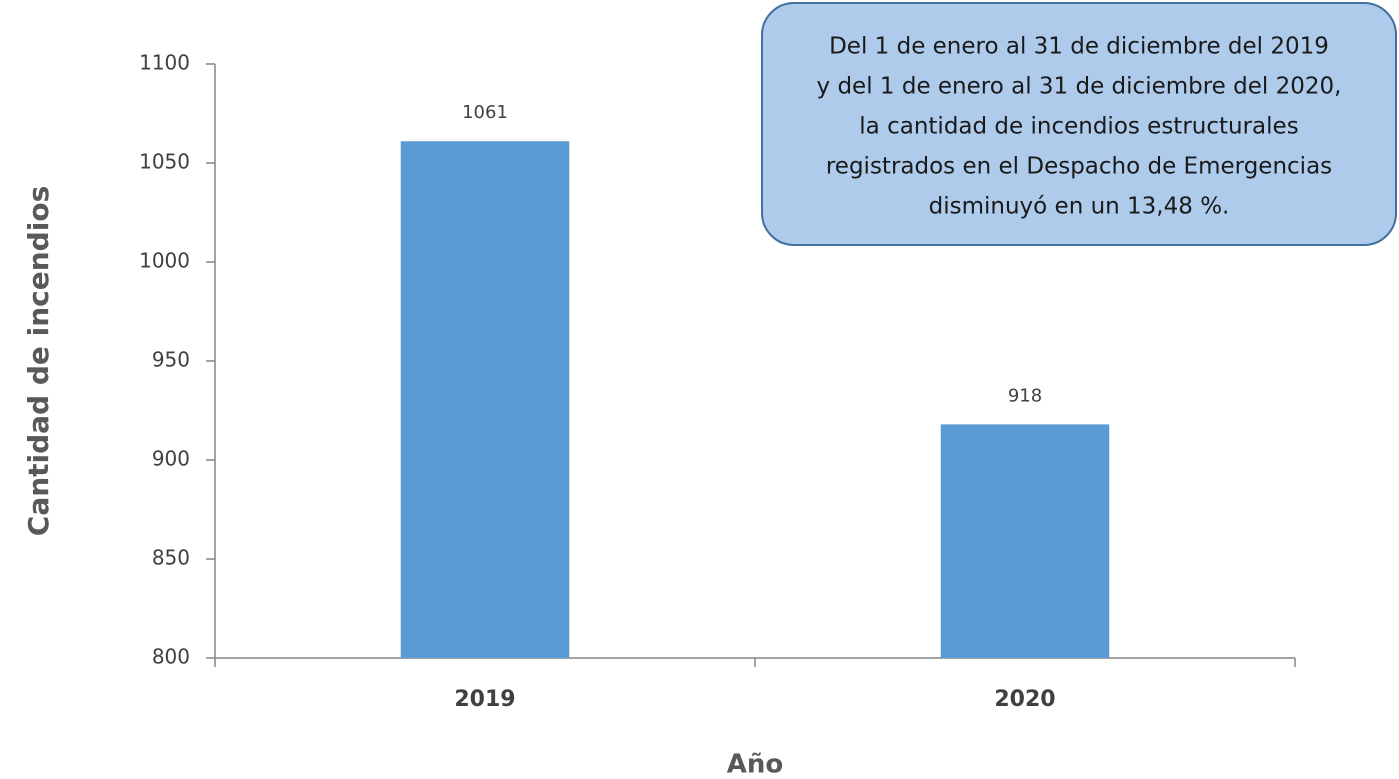 The width and height of the screenshot is (1399, 779). What do you see at coordinates (484, 699) in the screenshot?
I see `x-tick-label: 2019` at bounding box center [484, 699].